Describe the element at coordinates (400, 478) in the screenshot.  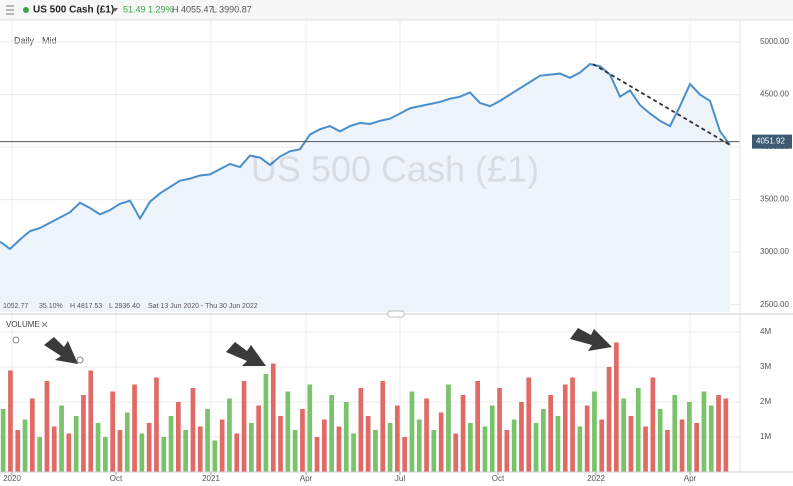
I see `x-tick-label: Jul` at that location.